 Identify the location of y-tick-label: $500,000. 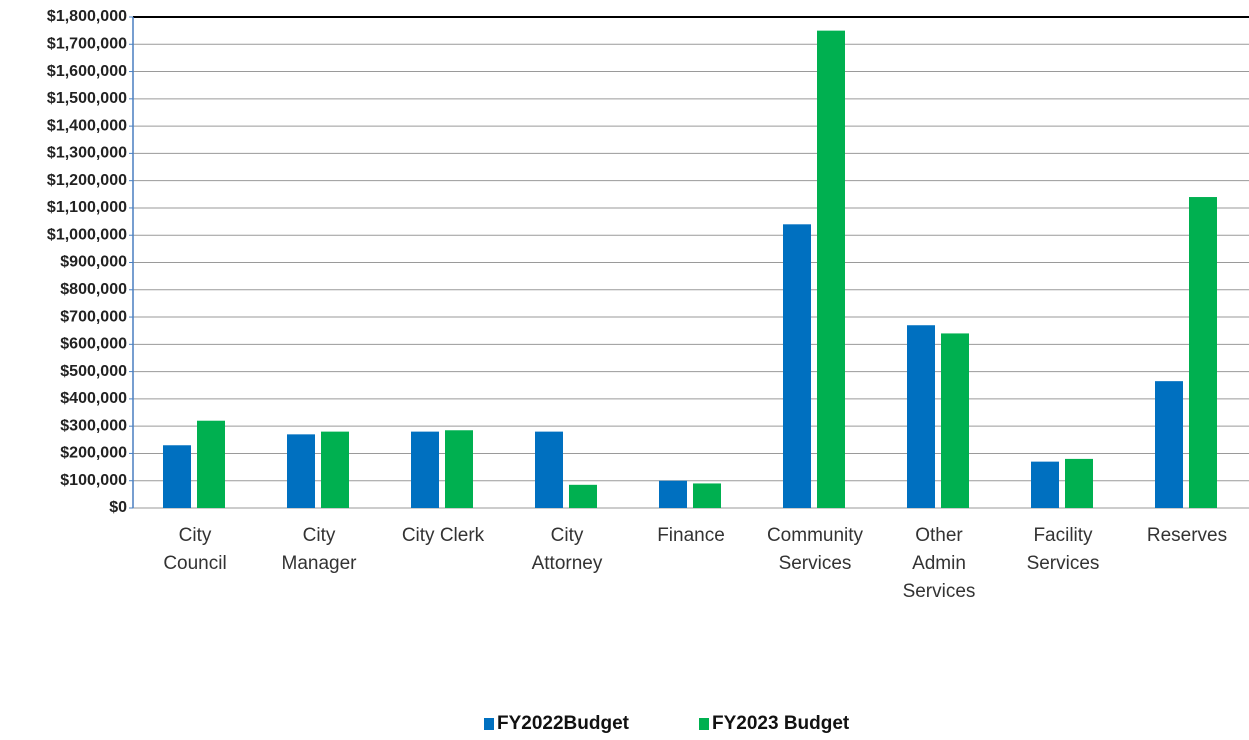
(93, 371).